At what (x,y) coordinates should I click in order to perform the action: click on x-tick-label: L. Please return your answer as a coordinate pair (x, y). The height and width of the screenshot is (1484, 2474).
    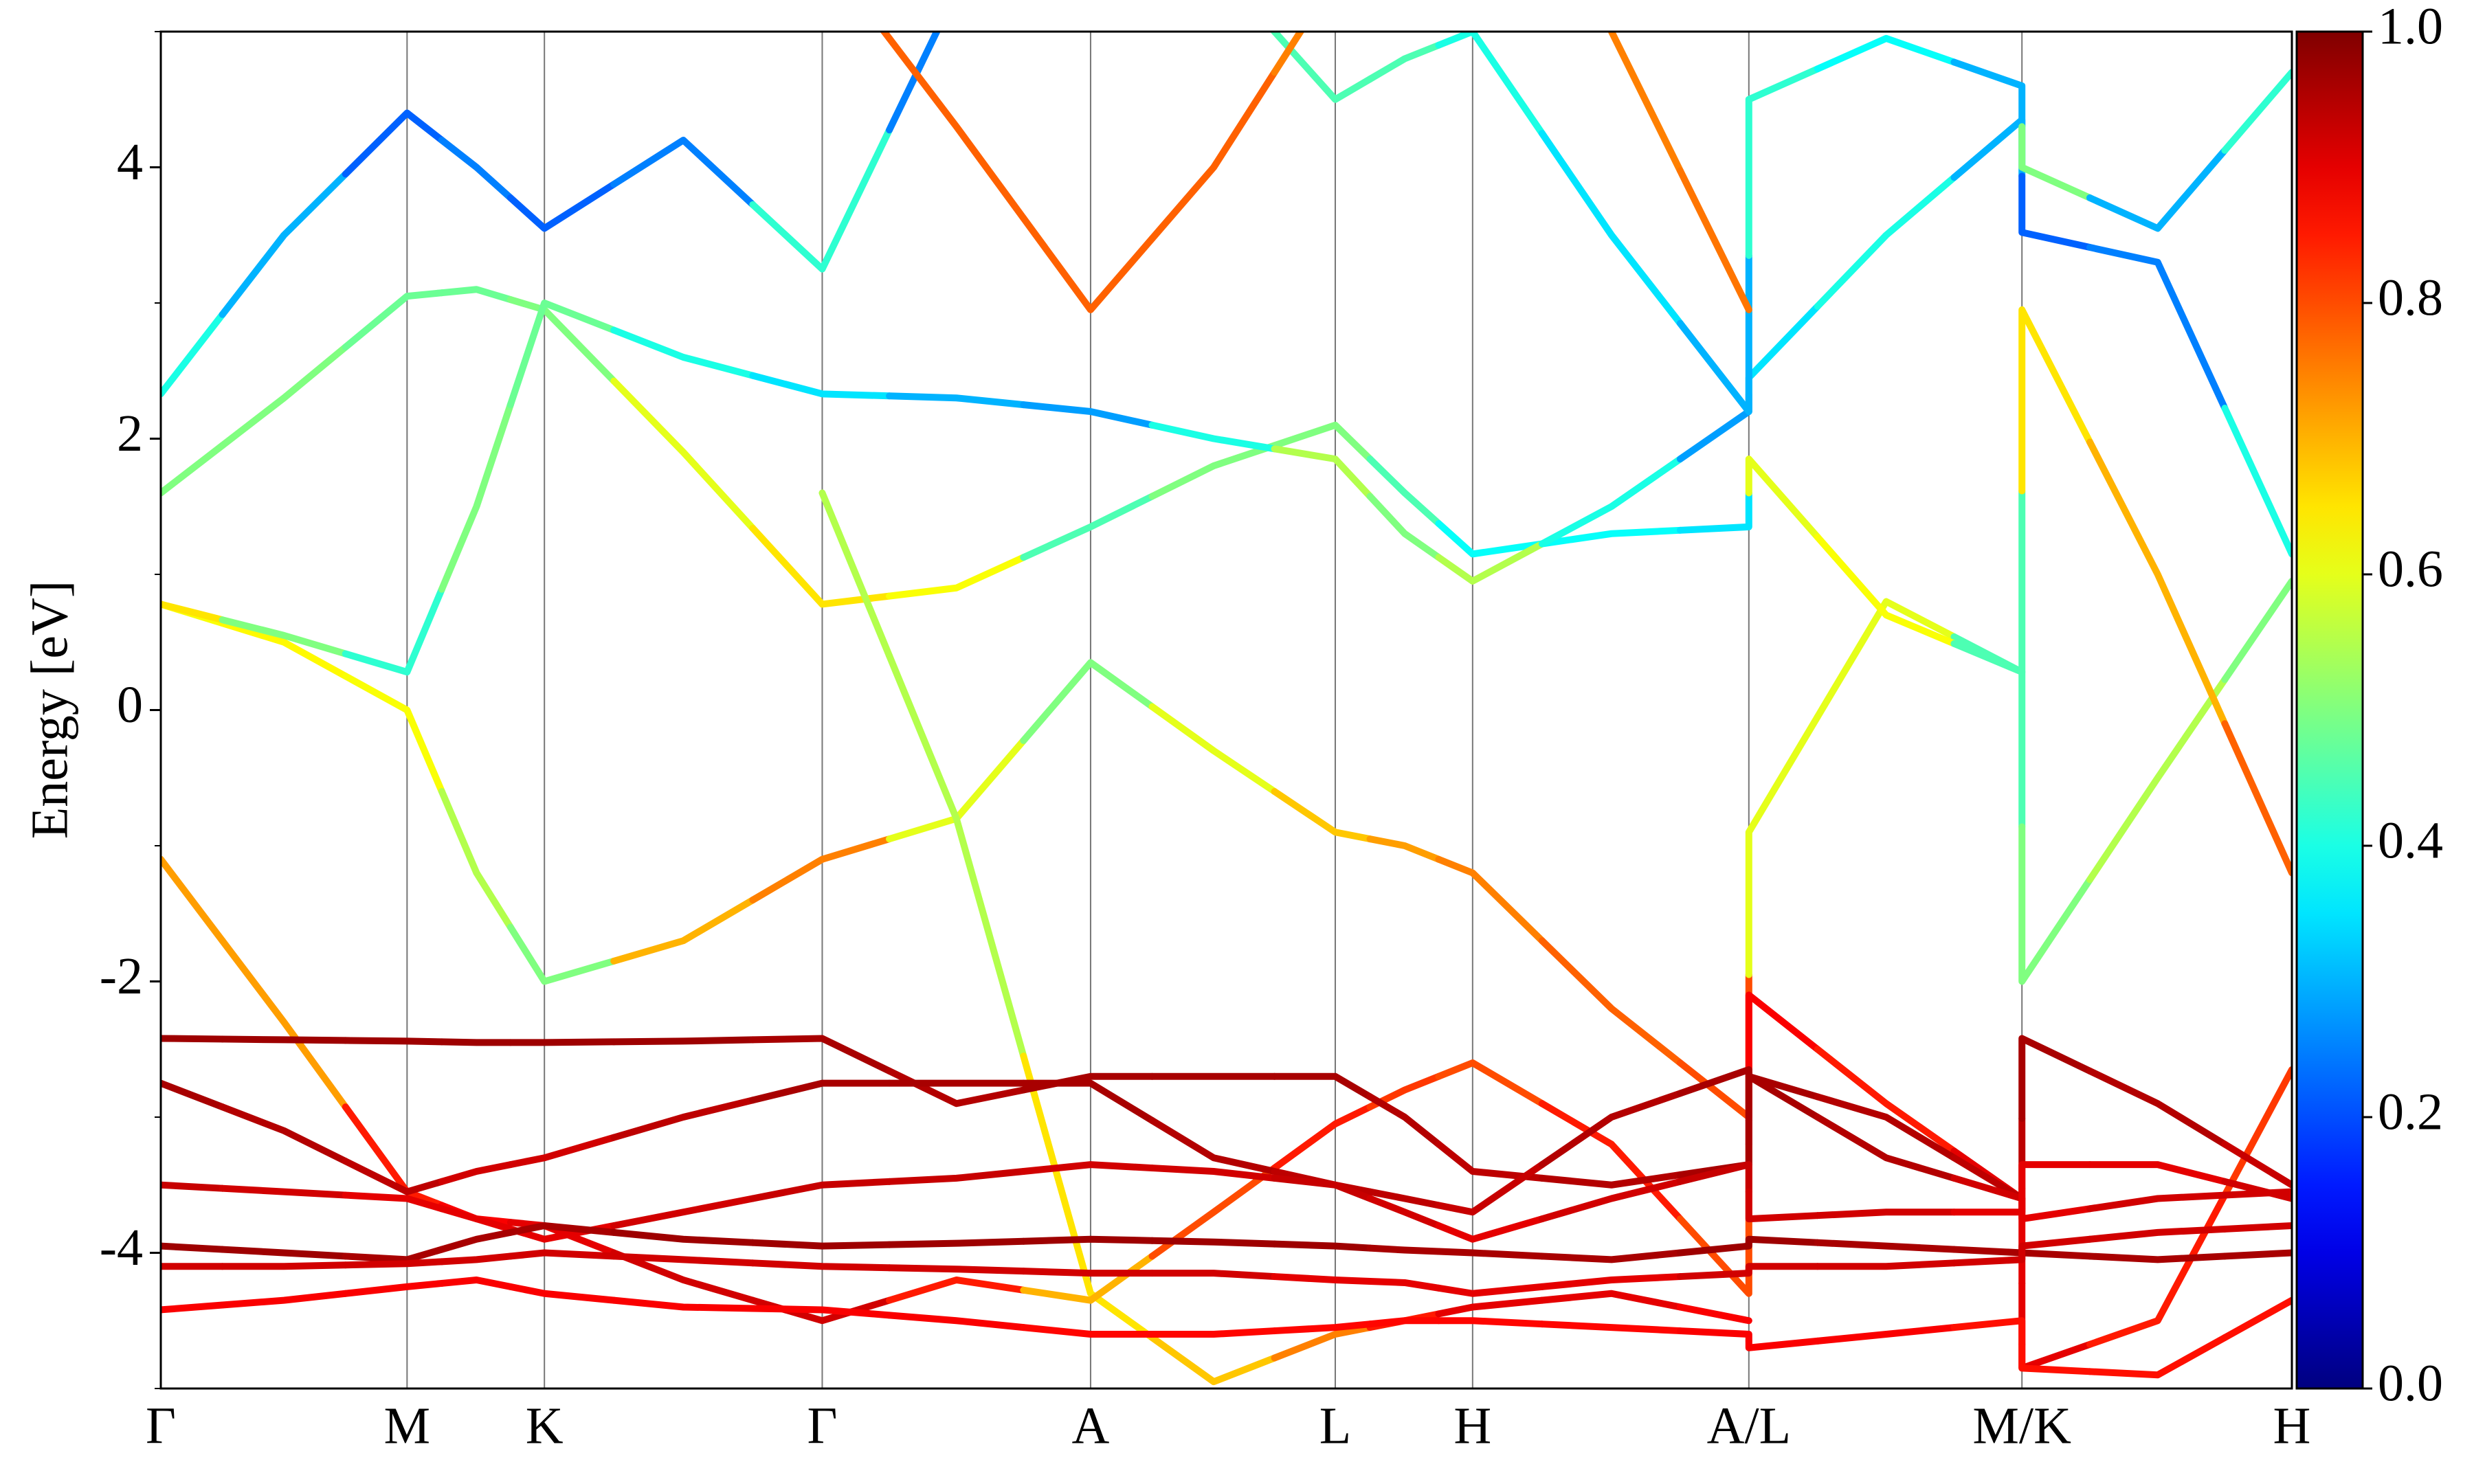
    Looking at the image, I should click on (1335, 1425).